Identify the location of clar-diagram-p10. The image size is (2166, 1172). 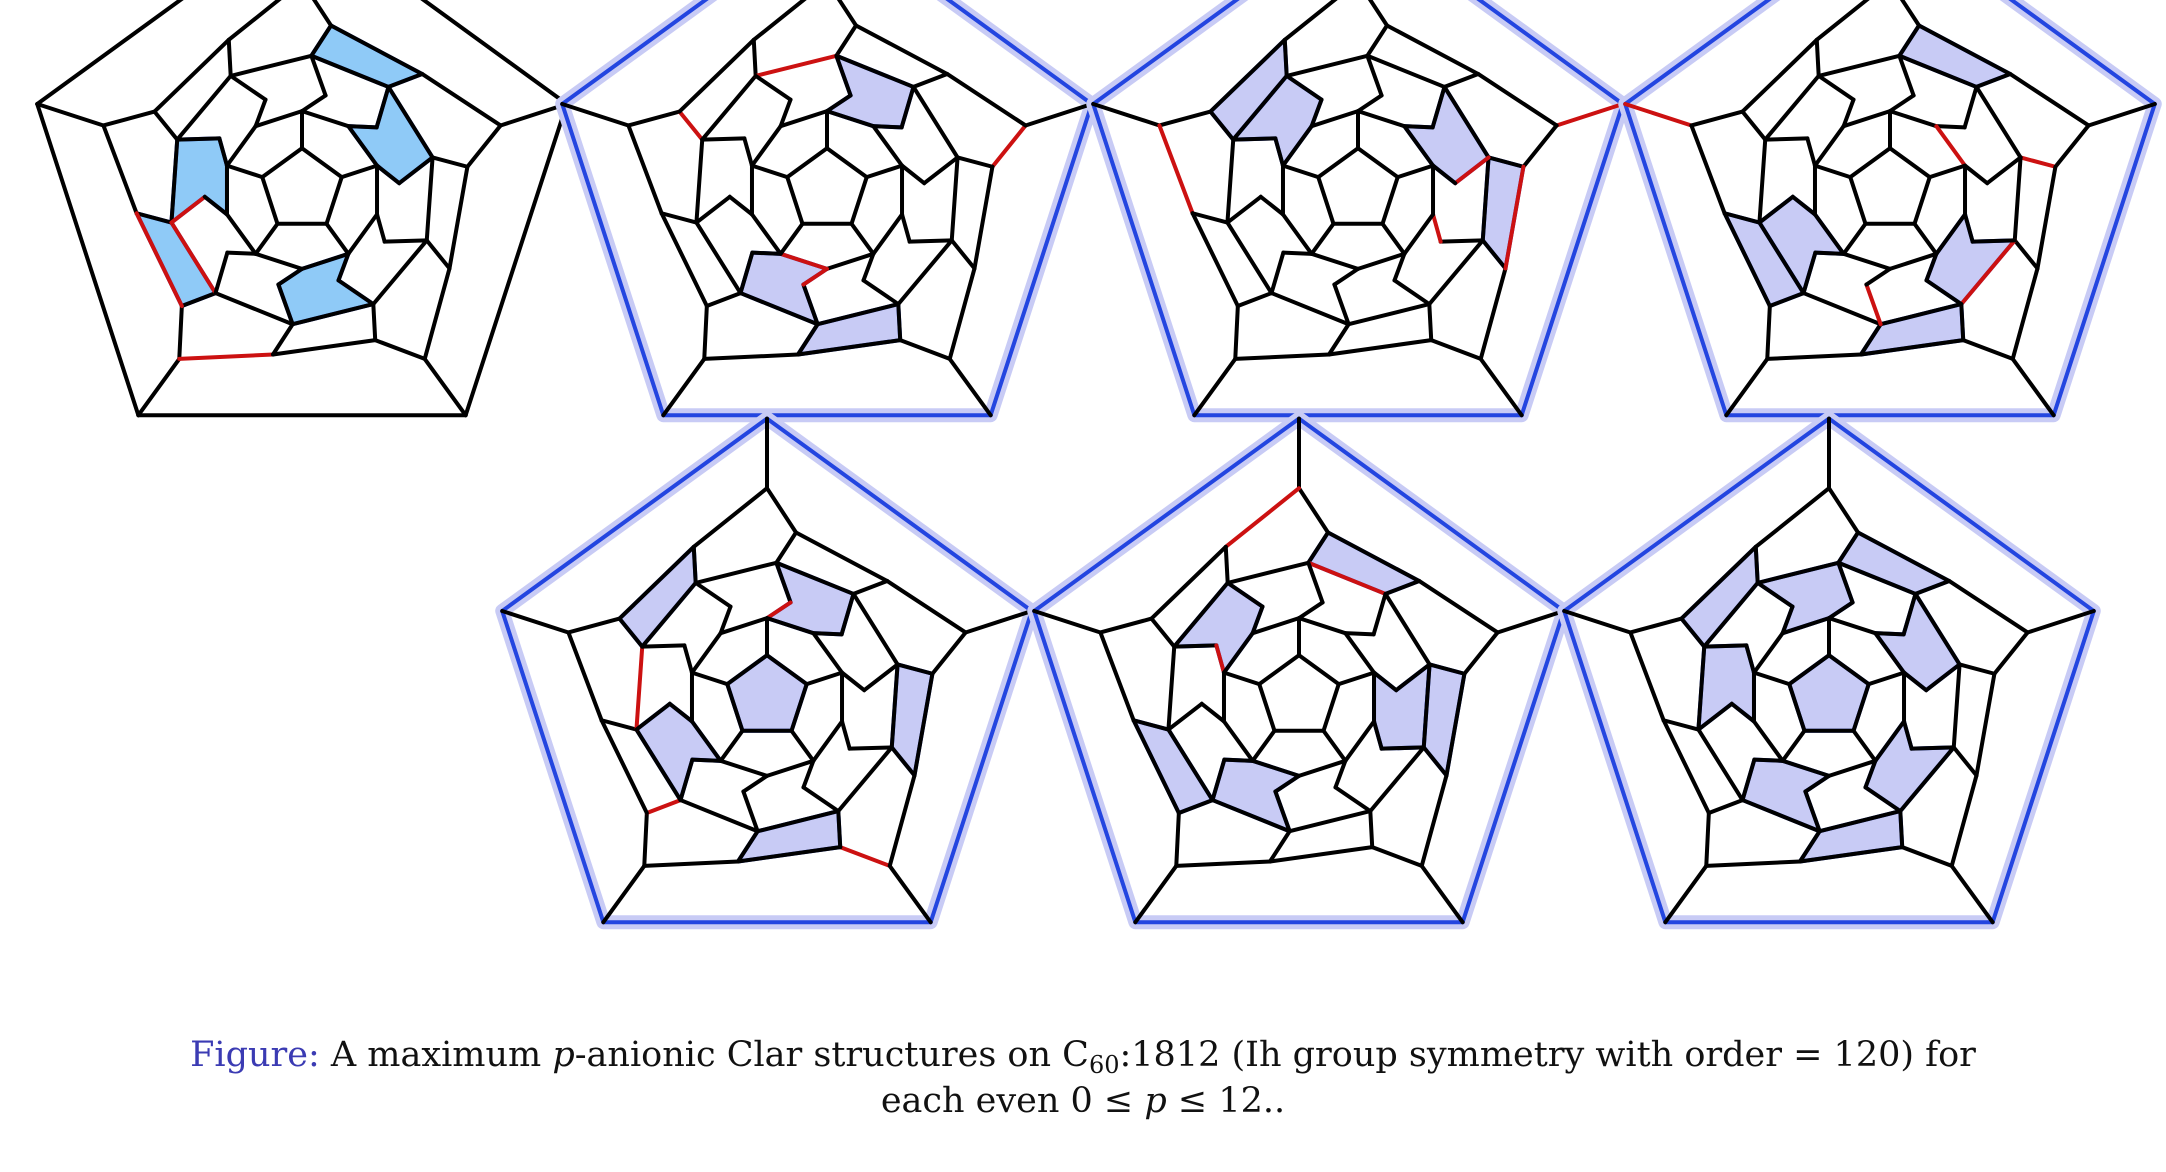
(1299, 670).